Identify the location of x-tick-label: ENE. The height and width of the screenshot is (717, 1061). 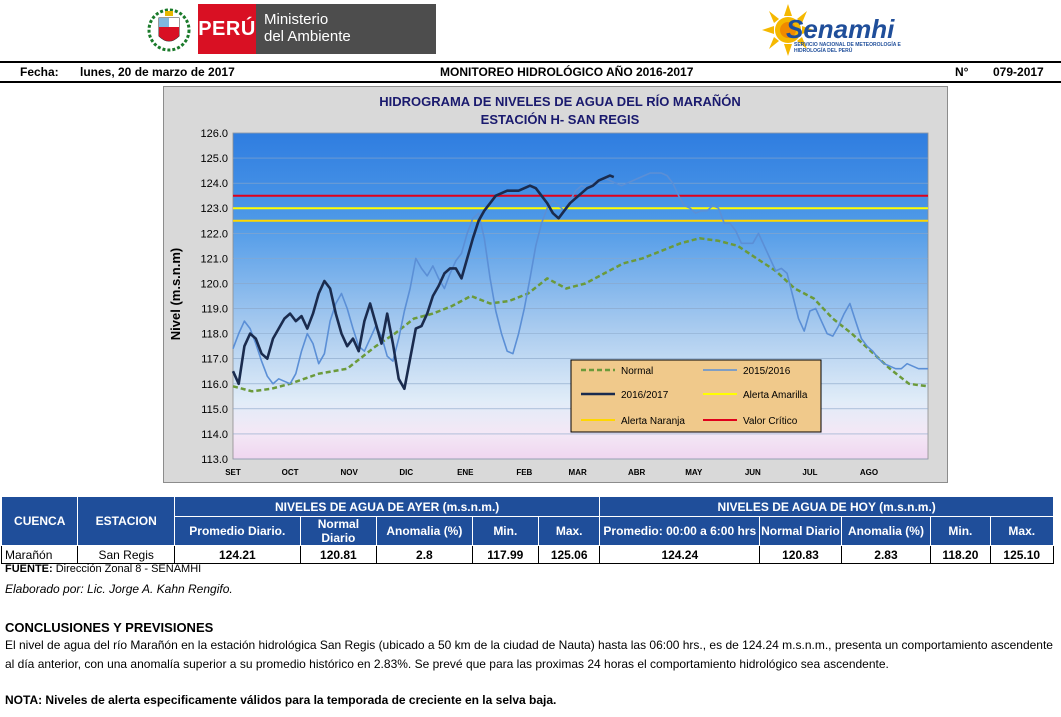
(465, 472).